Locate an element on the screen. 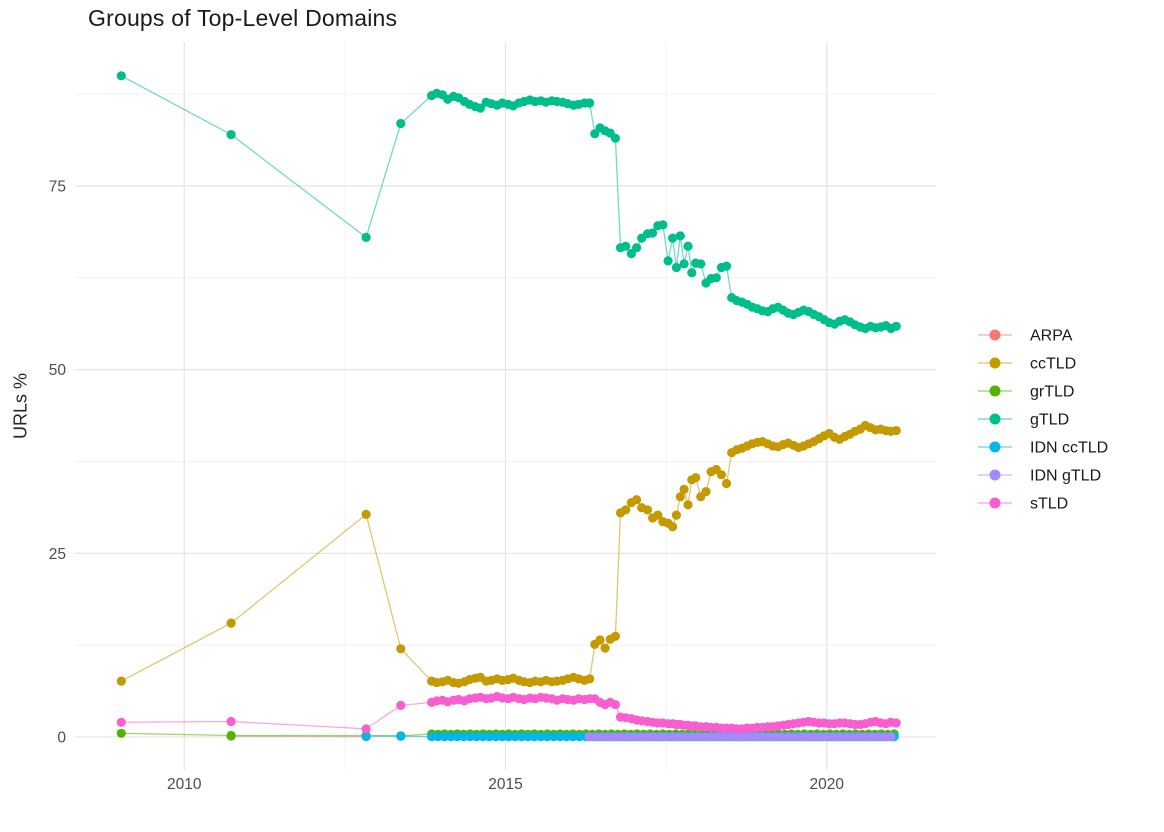  series-stld is located at coordinates (509, 713).